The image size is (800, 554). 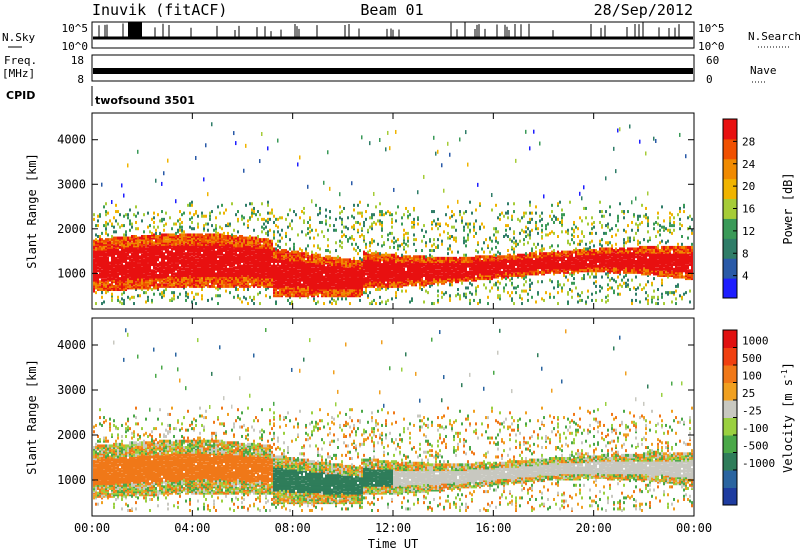 I want to click on colorbar-tick-label: 28, so click(x=748, y=141).